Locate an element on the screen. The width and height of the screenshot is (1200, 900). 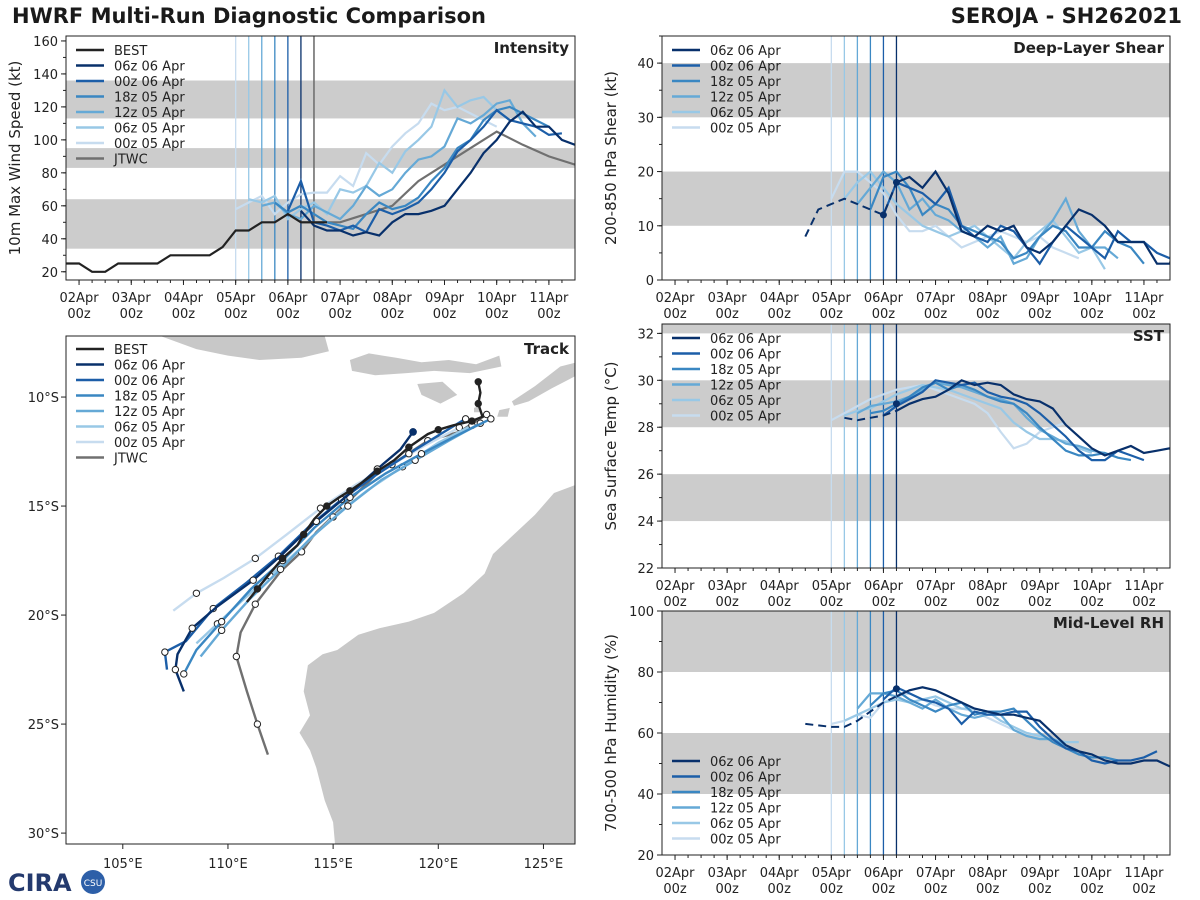
track-best-line is located at coordinates (364, 492).